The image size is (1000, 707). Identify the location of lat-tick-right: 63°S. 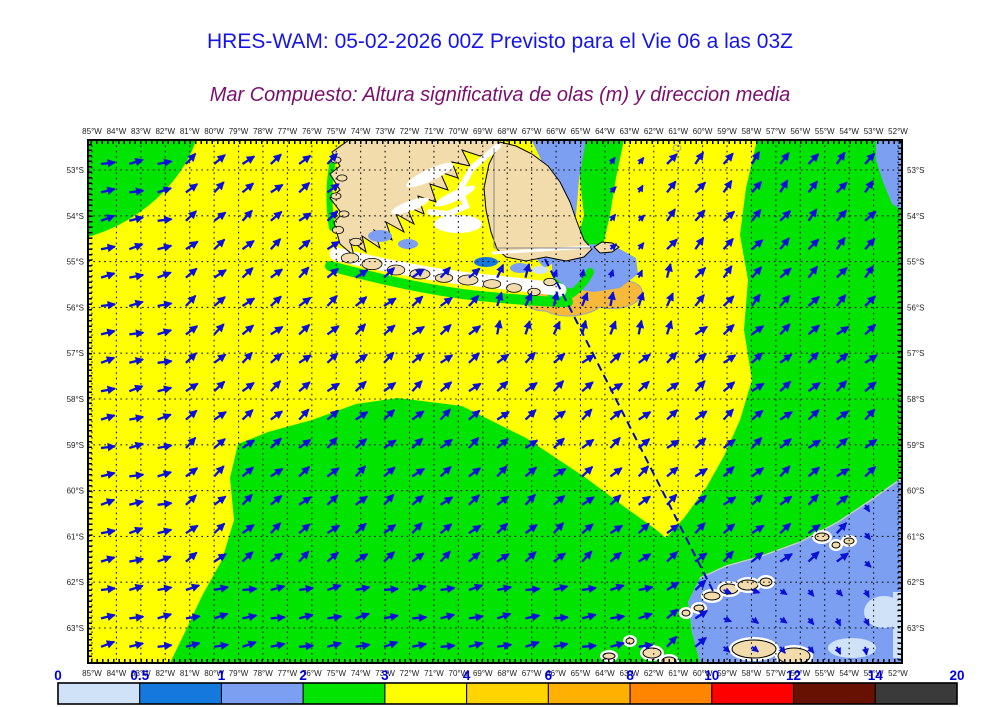
(915, 628).